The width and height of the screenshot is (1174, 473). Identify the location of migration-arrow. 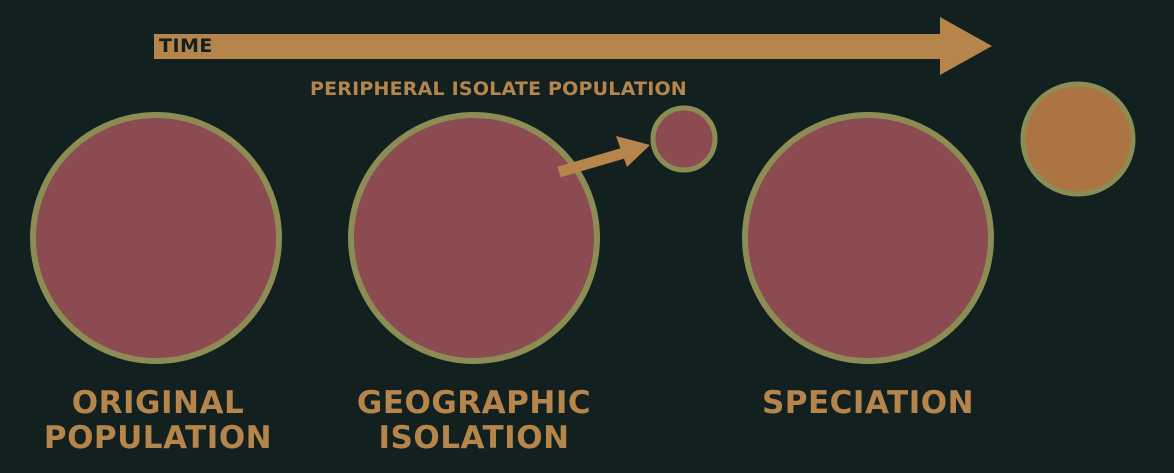
(603, 157).